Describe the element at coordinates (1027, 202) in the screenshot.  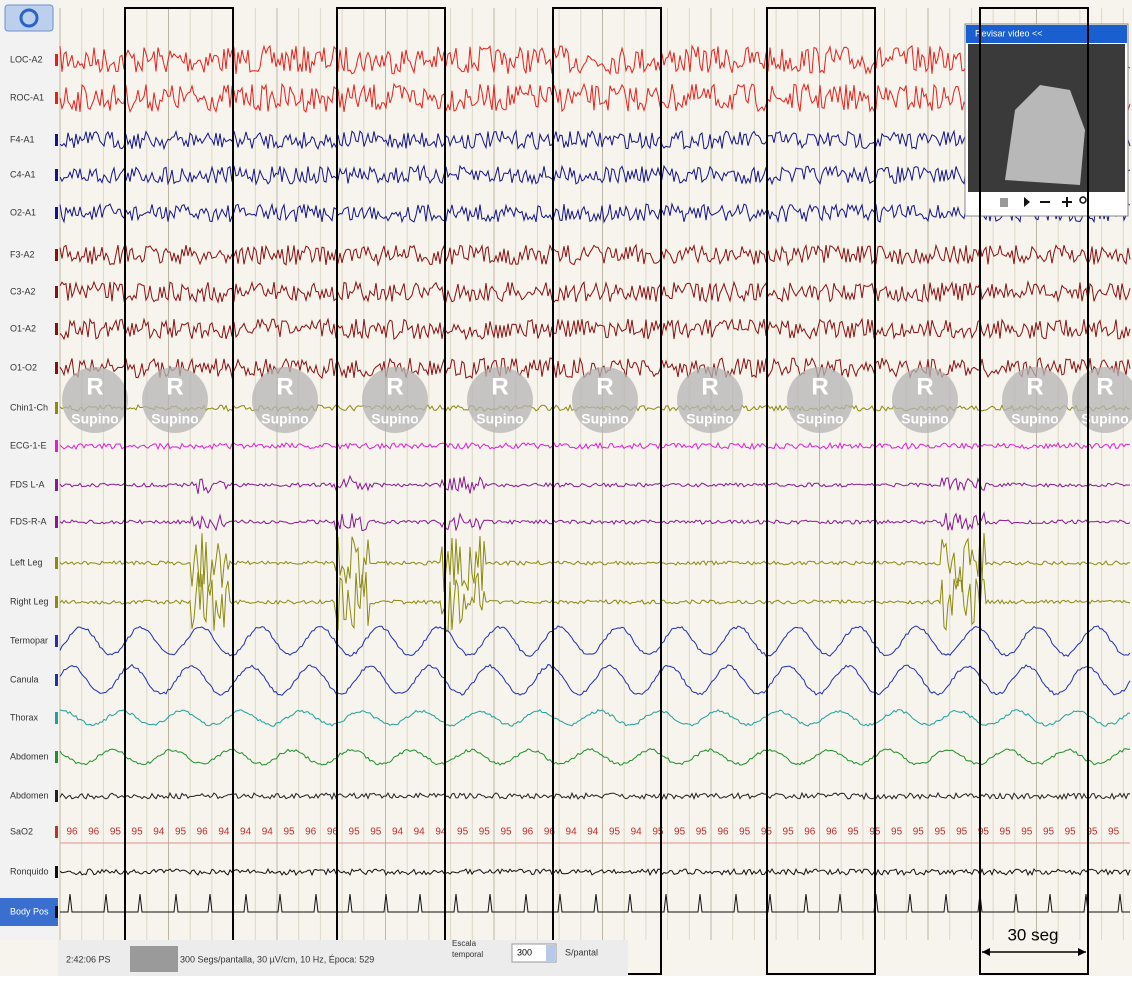
I see `video-play` at that location.